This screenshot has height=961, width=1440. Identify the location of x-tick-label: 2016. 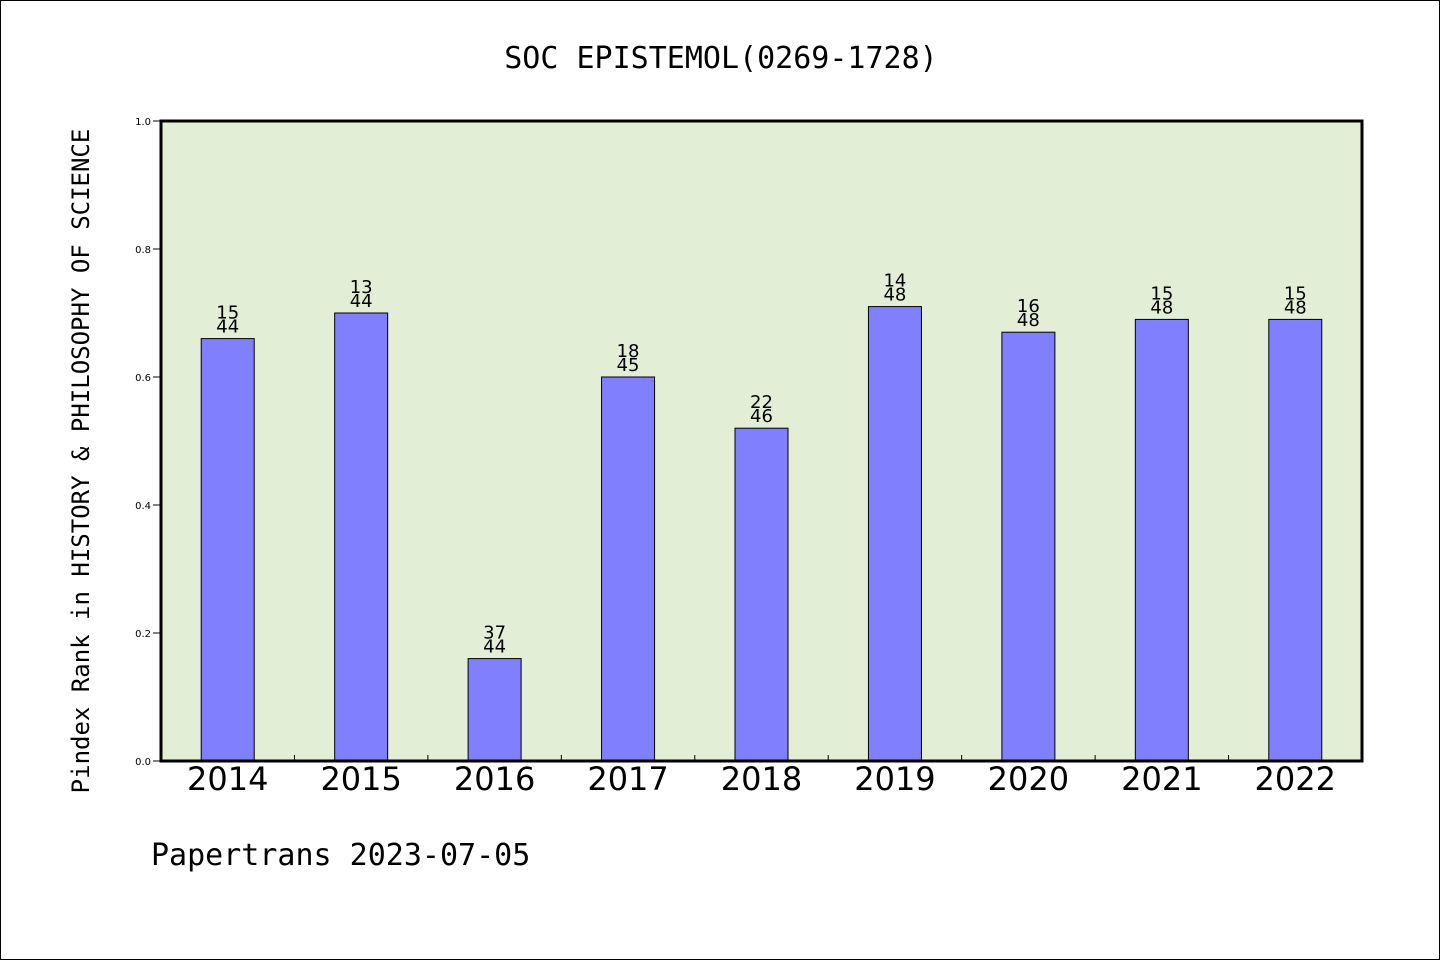
(494, 779).